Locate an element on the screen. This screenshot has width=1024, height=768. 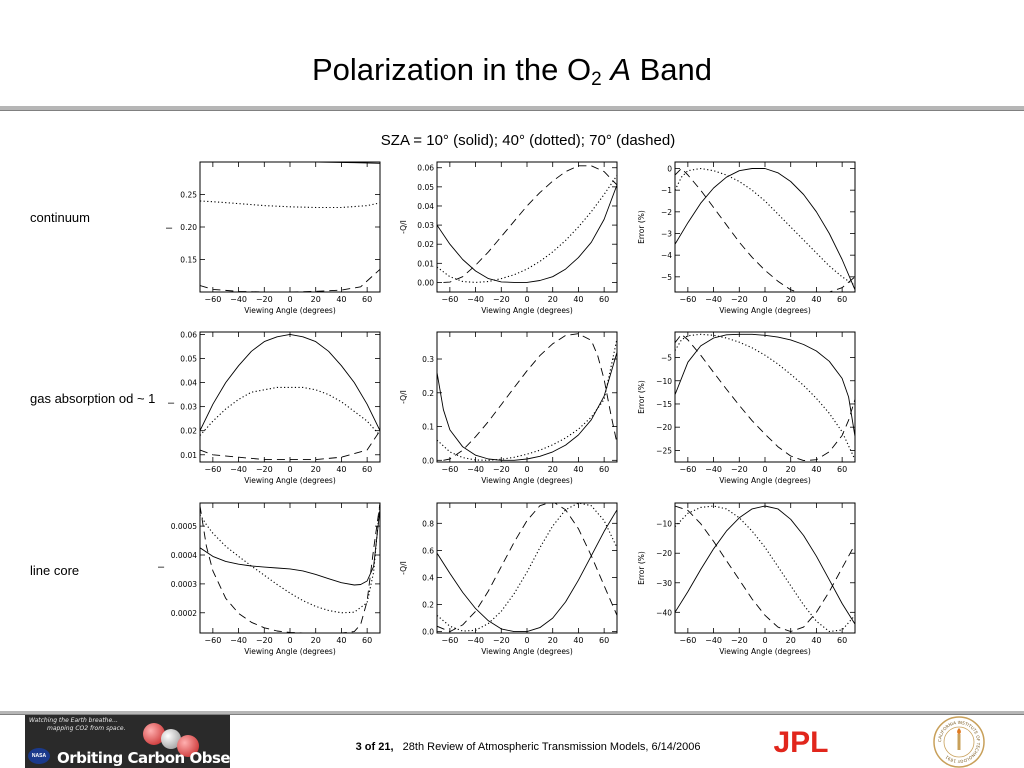
y-tick-label: 0.0003 is located at coordinates (184, 584).